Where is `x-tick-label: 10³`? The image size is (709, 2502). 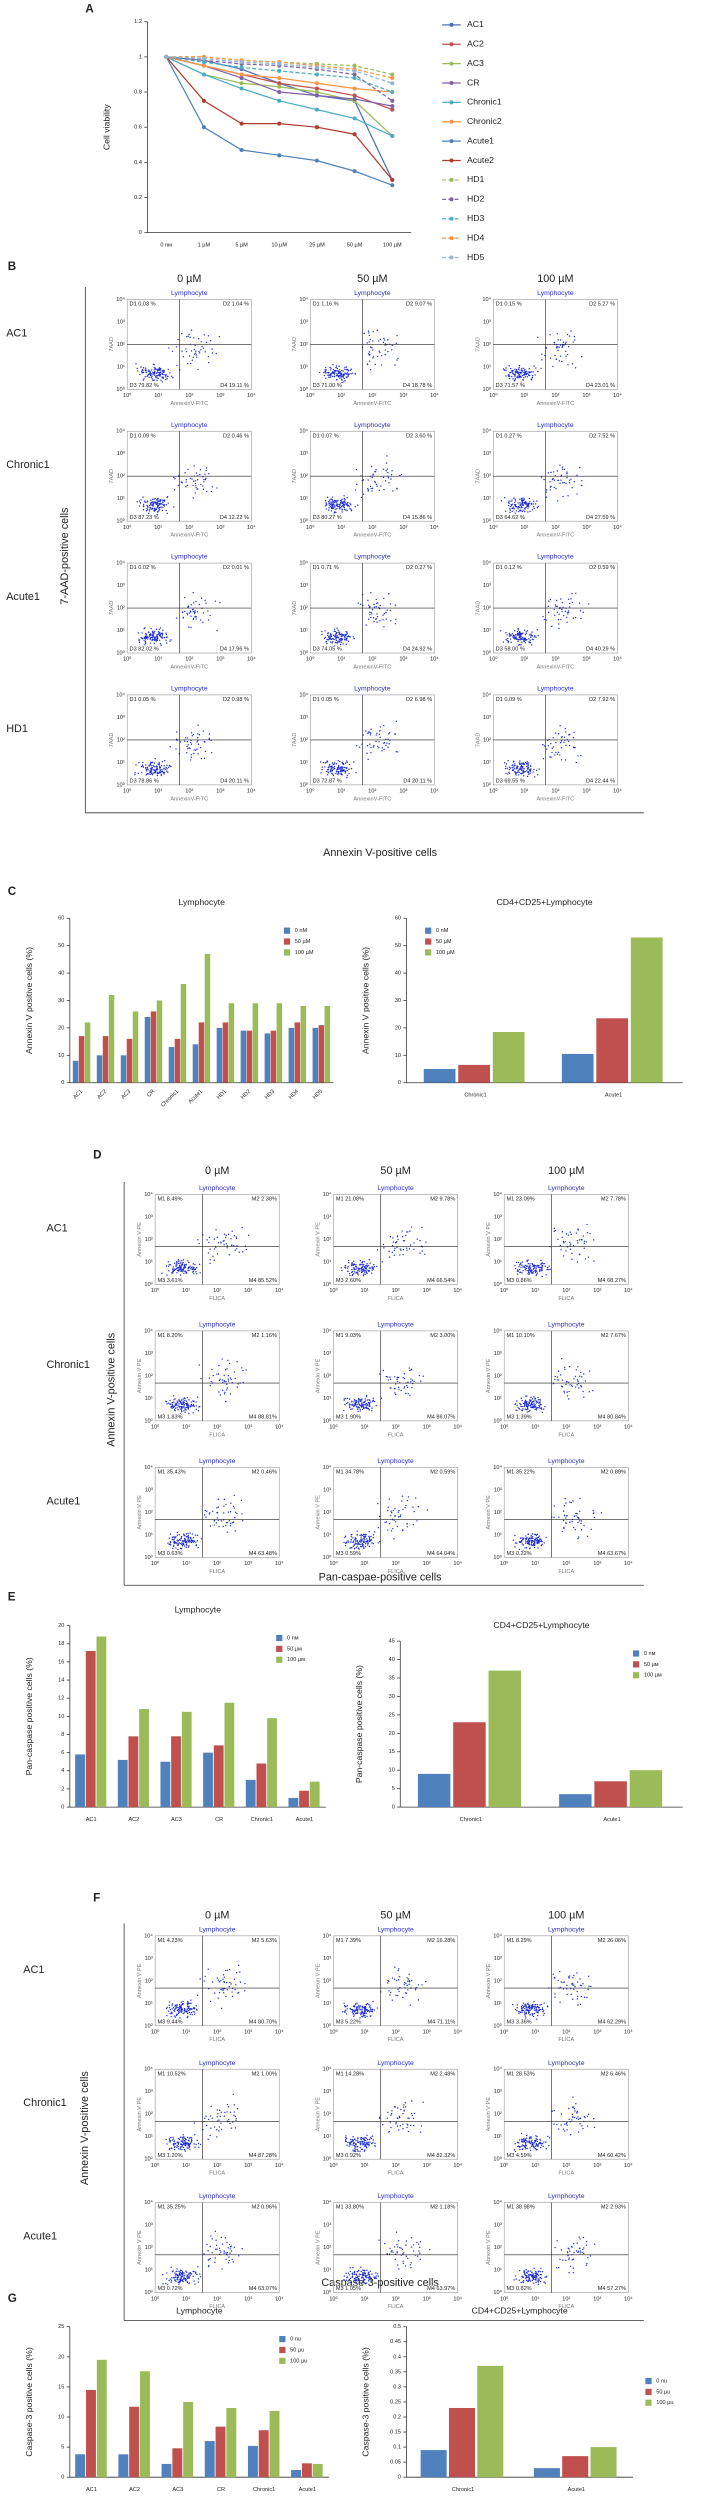 x-tick-label: 10³ is located at coordinates (597, 1564).